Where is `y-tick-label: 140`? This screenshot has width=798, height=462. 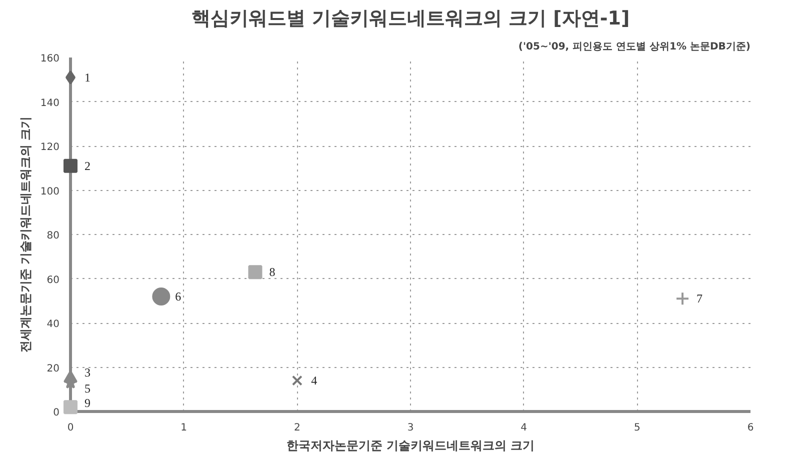 y-tick-label: 140 is located at coordinates (50, 103).